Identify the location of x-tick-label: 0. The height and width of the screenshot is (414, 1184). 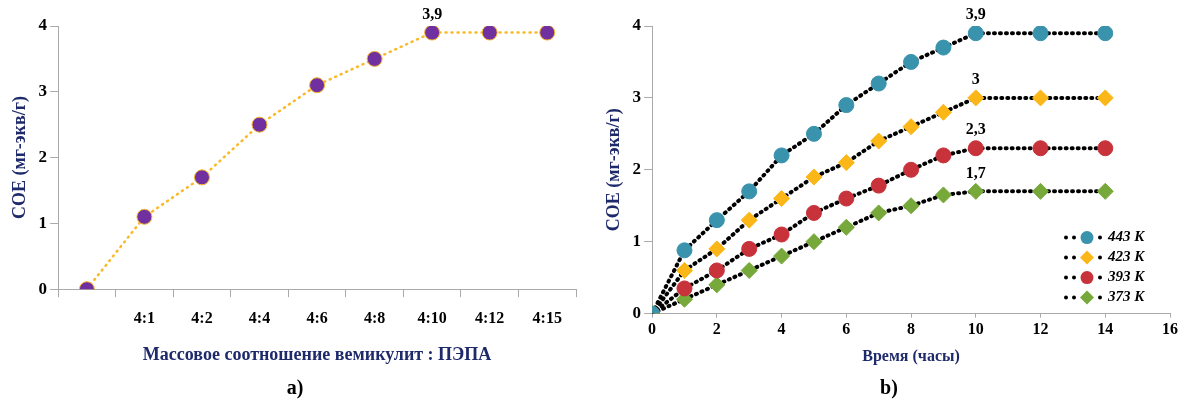
(652, 329).